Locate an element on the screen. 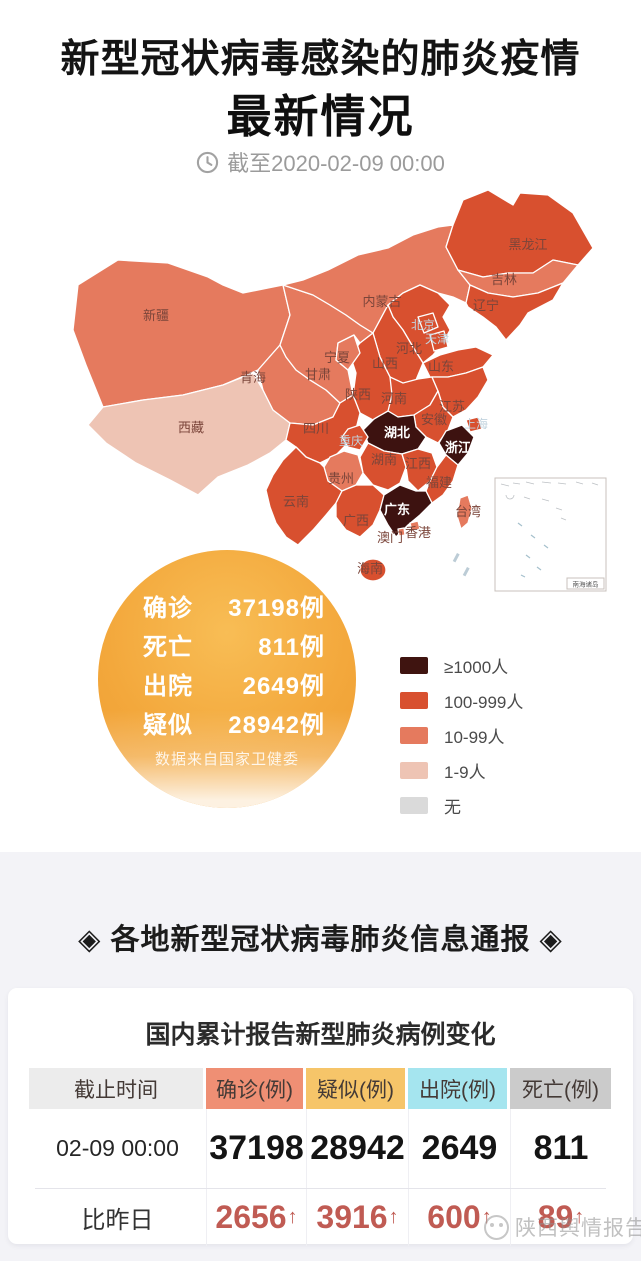  stat-value: 2649例 is located at coordinates (283, 686).